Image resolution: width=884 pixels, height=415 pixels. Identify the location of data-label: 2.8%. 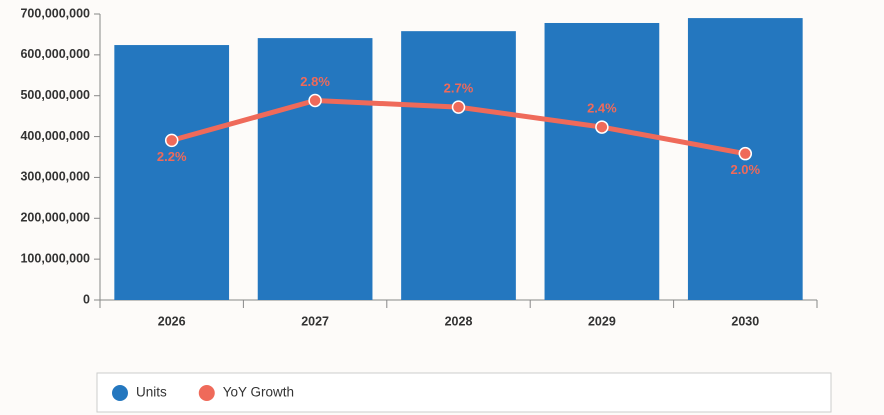
(315, 81).